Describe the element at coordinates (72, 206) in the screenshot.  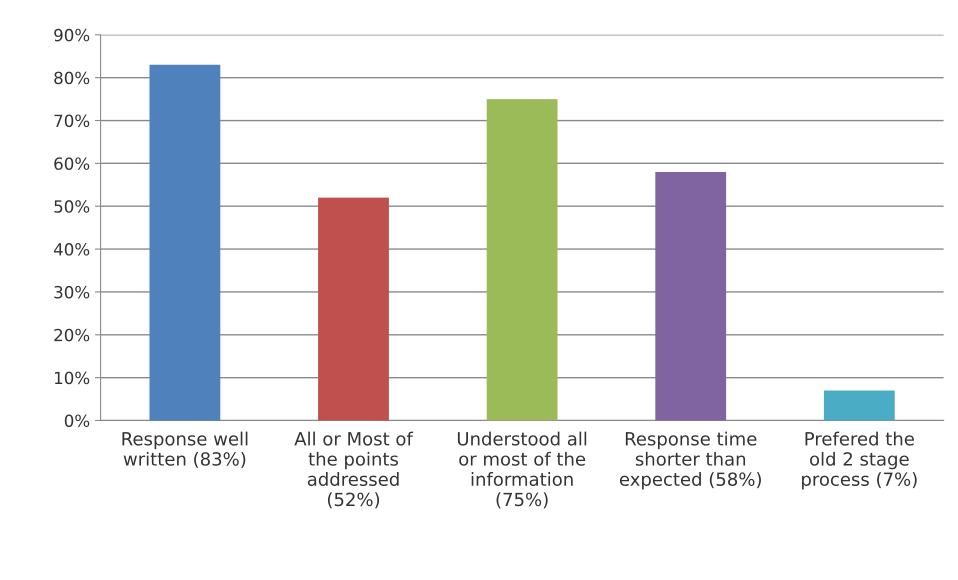
I see `y-tick-label: 50%` at that location.